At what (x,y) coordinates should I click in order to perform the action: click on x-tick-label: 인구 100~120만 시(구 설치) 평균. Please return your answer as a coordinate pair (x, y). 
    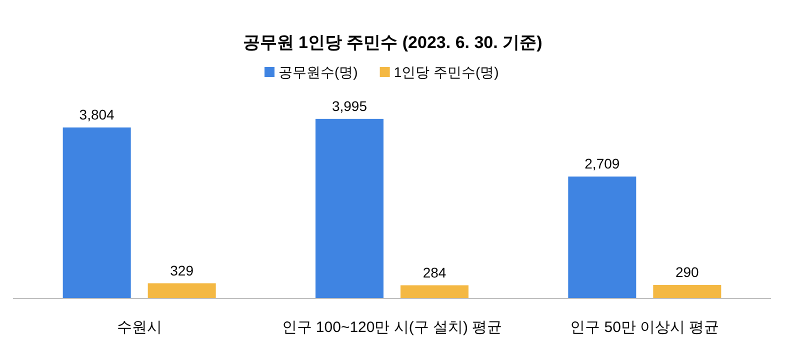
    Looking at the image, I should click on (392, 327).